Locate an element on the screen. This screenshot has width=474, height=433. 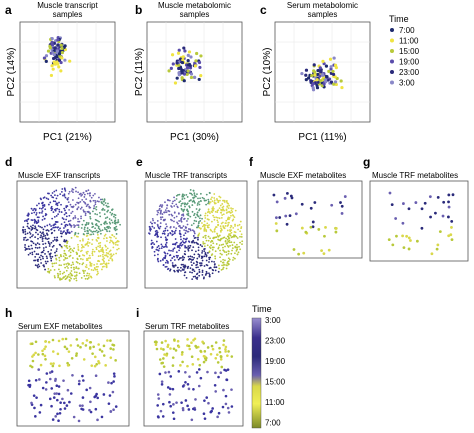
panel-label-i: i is located at coordinates (137, 313).